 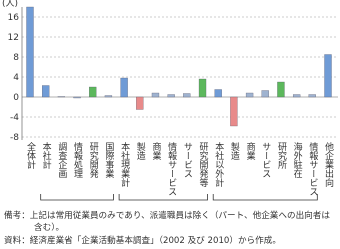 I want to click on source: 資料：経済産業省「企業活動基本調査」（2002 及び 2010）から作成。, so click(x=142, y=241).